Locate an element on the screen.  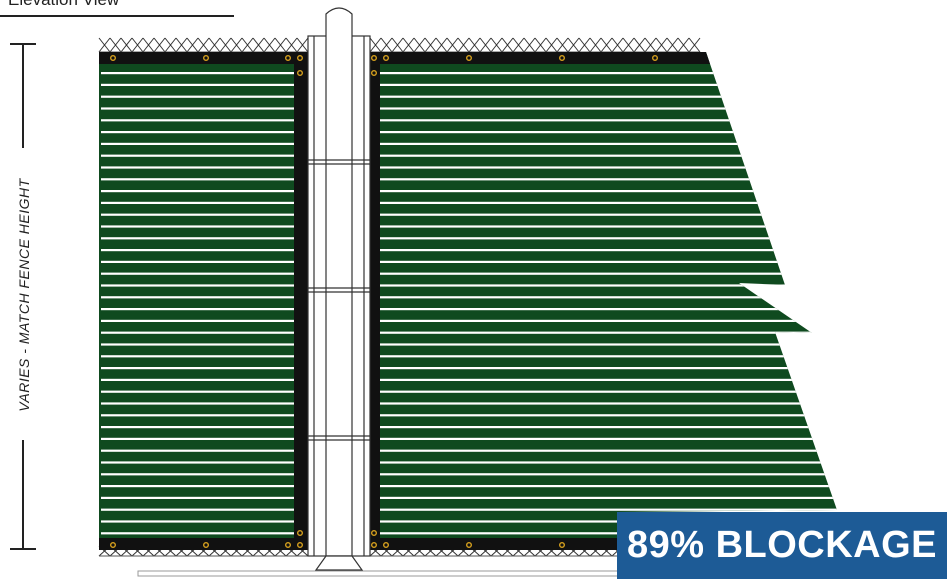
fence-post is located at coordinates (339, 289).